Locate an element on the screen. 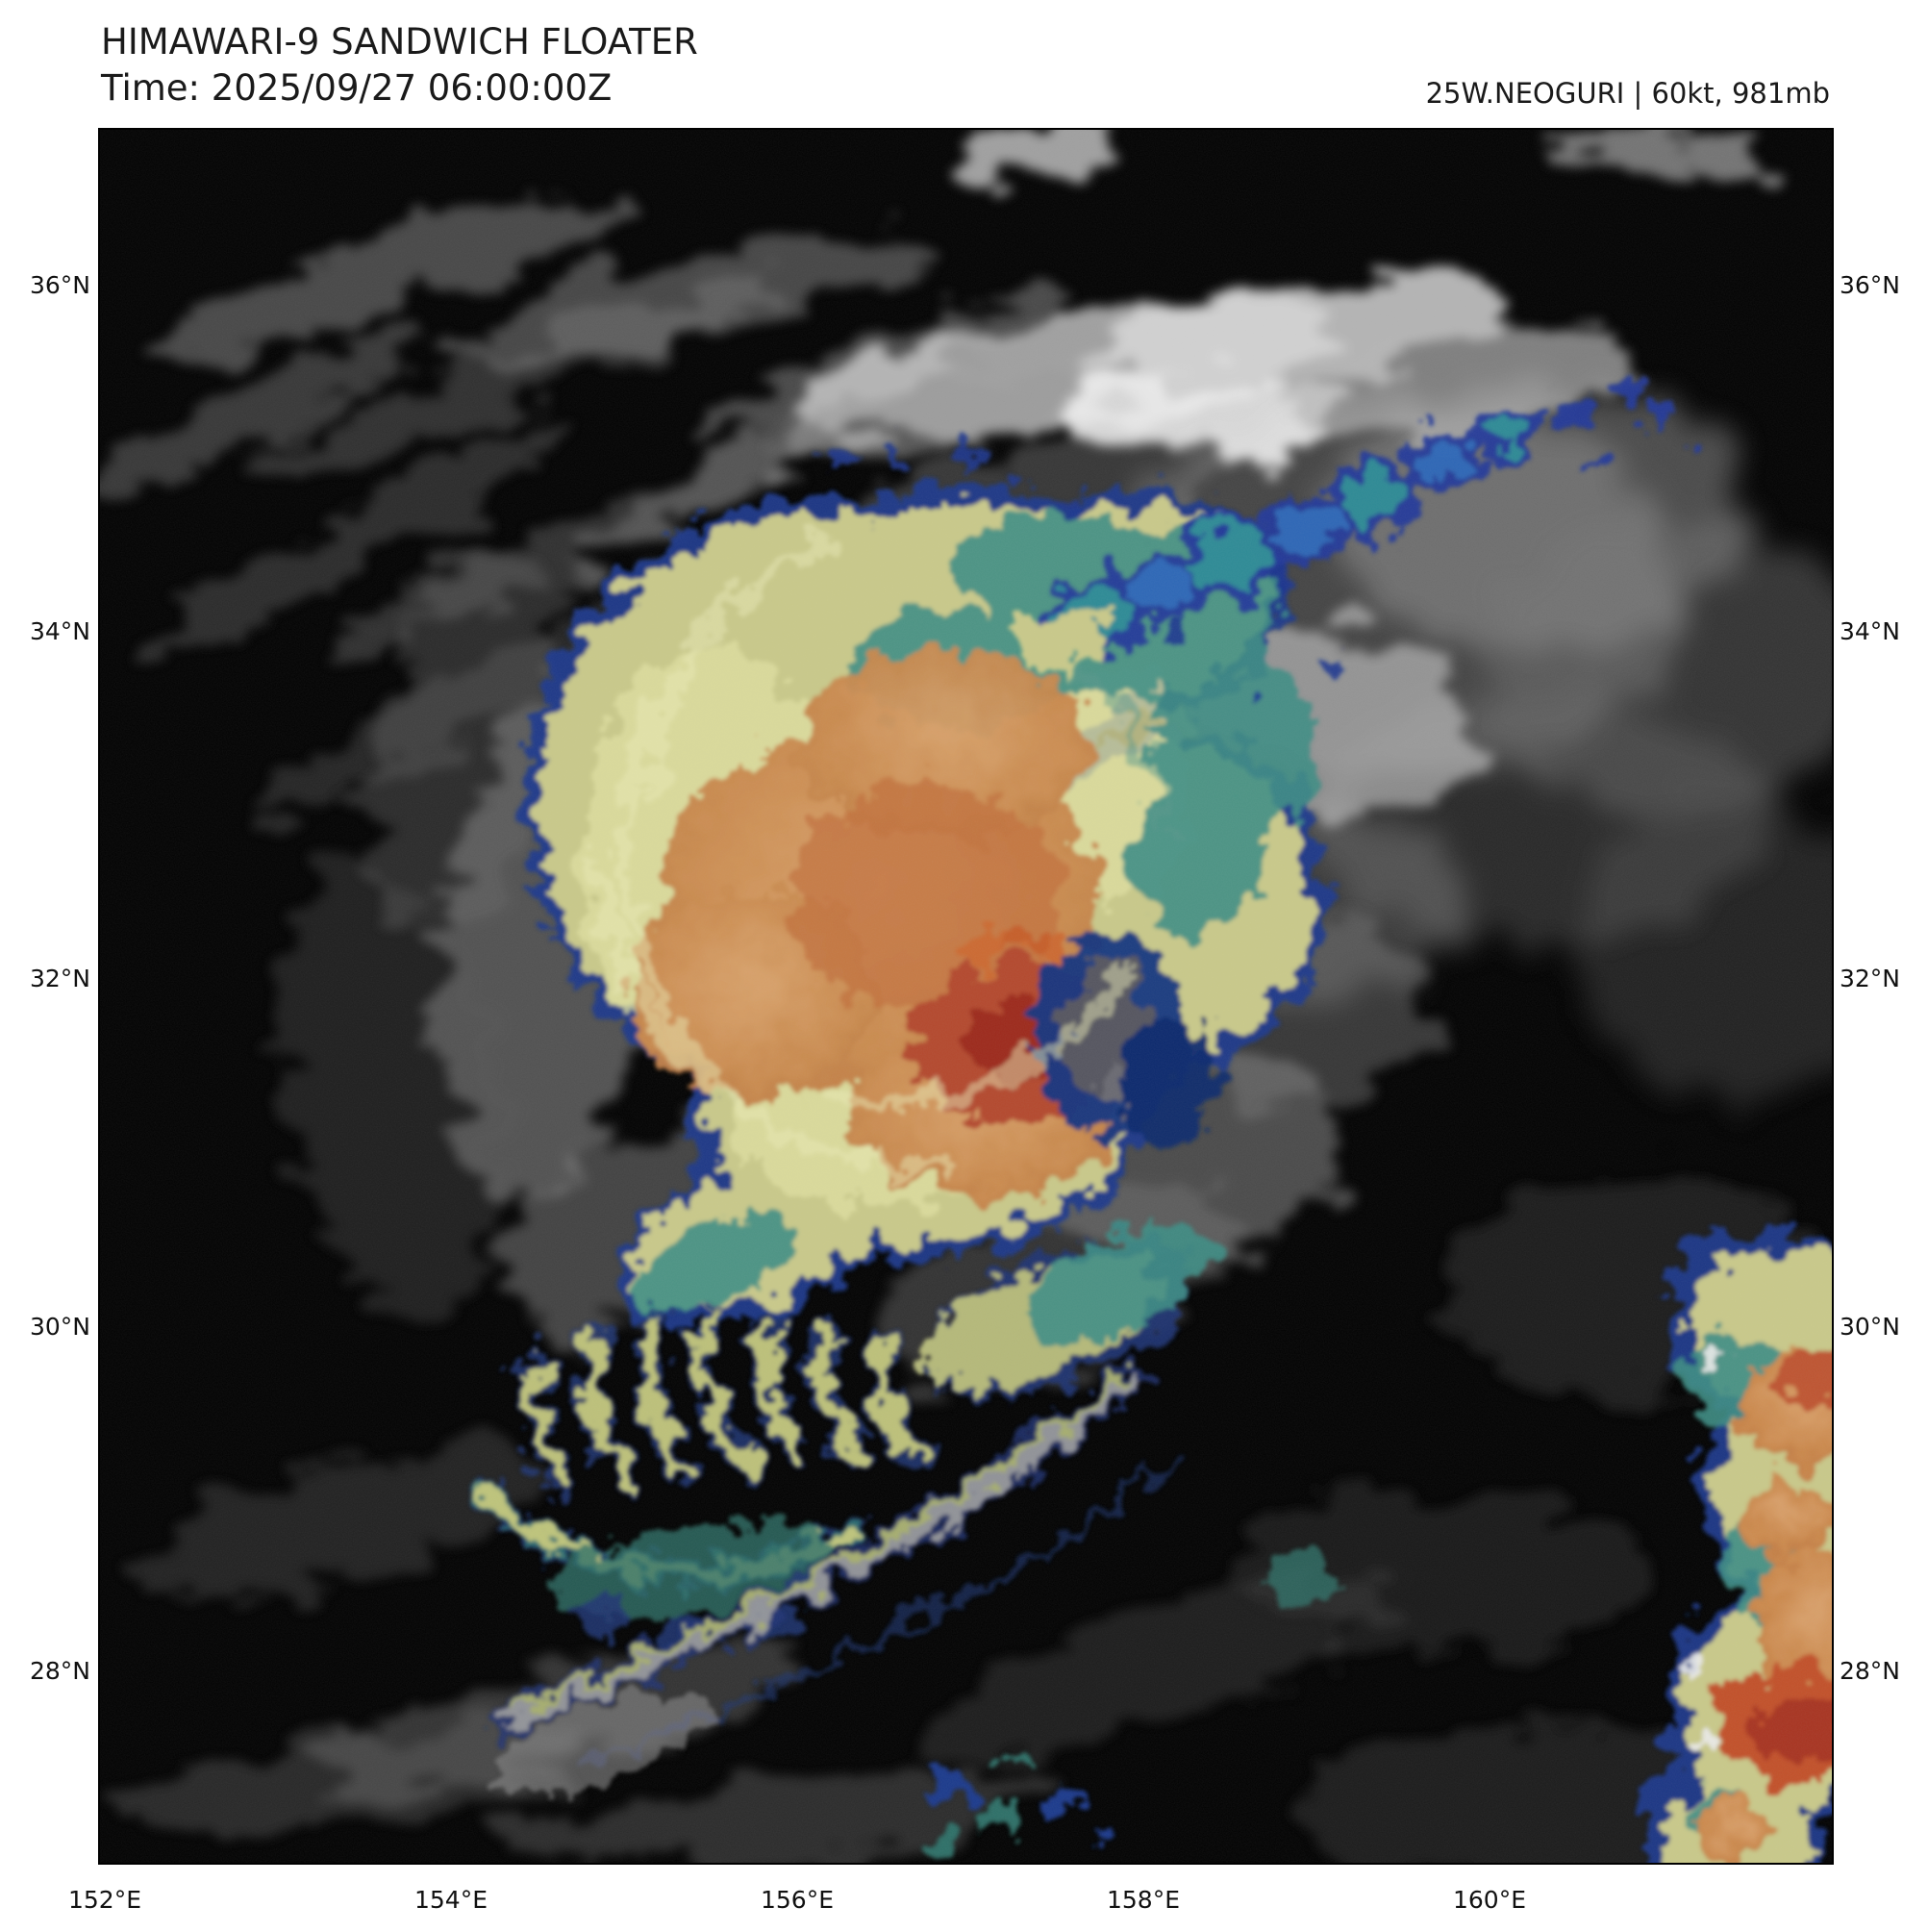  storm-info-label: 25W.NEOGURI | 60kt, 981mb is located at coordinates (1628, 93).